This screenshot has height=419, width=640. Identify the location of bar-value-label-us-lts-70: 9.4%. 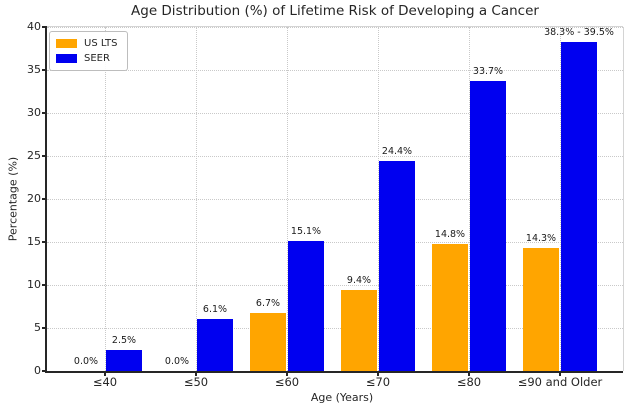
(359, 281).